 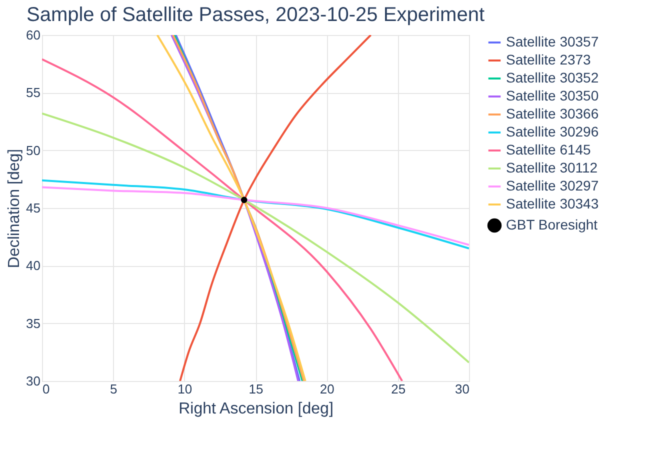 I want to click on x-axis-title: Right Ascension [deg], so click(x=256, y=409).